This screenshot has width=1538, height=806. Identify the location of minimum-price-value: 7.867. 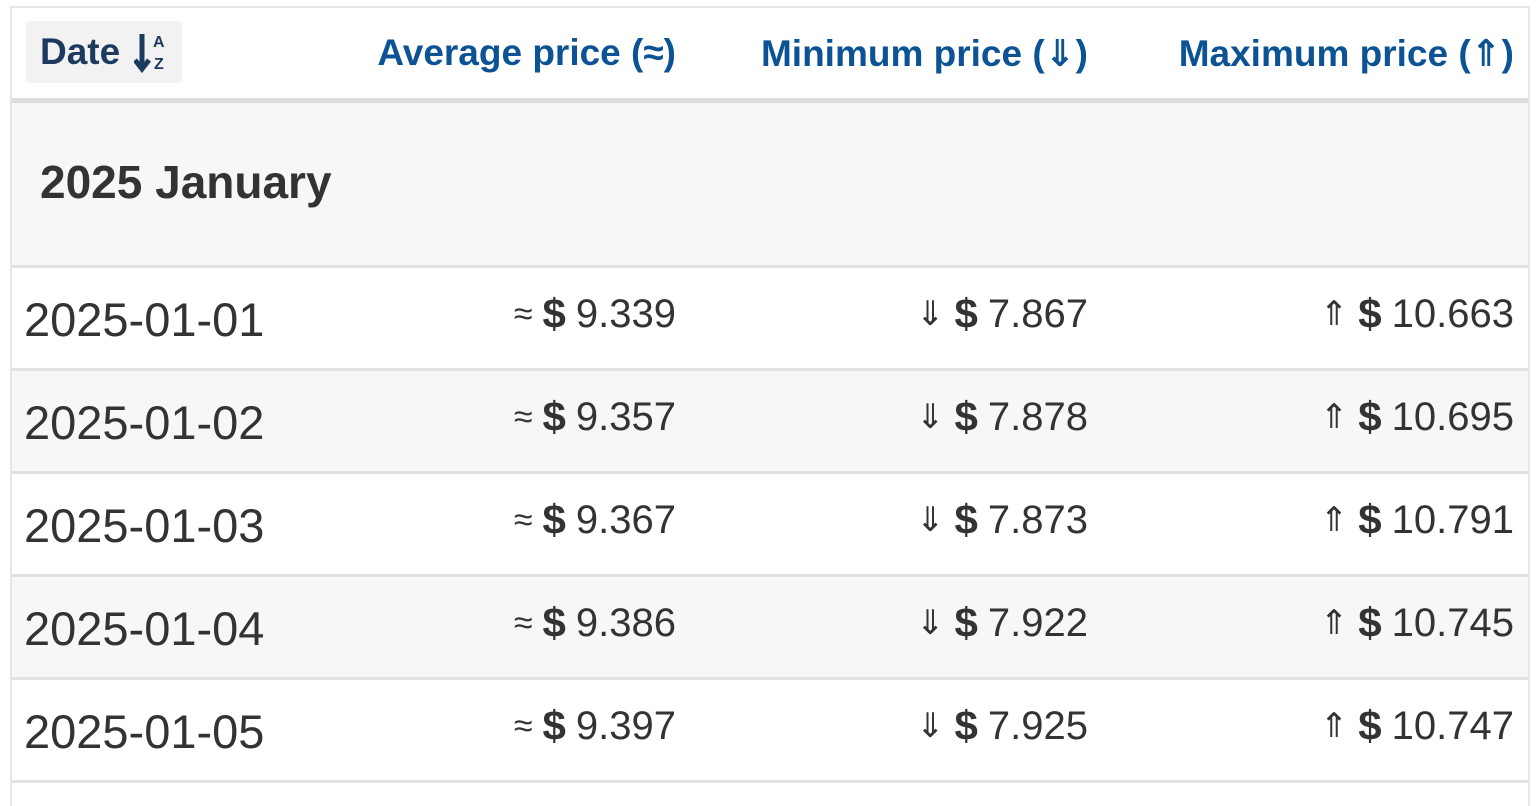
(1037, 313).